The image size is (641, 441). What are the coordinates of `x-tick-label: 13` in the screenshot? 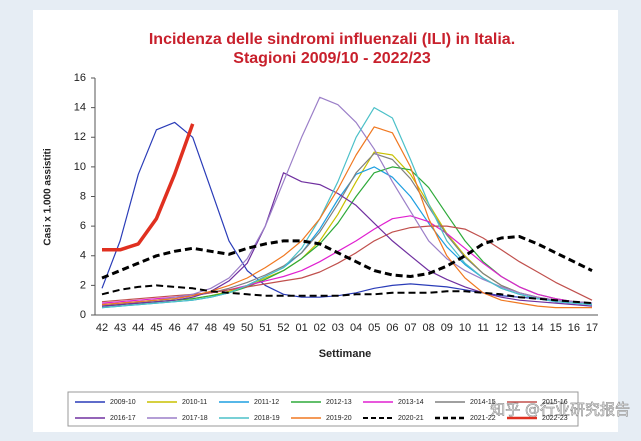 It's located at (519, 328).